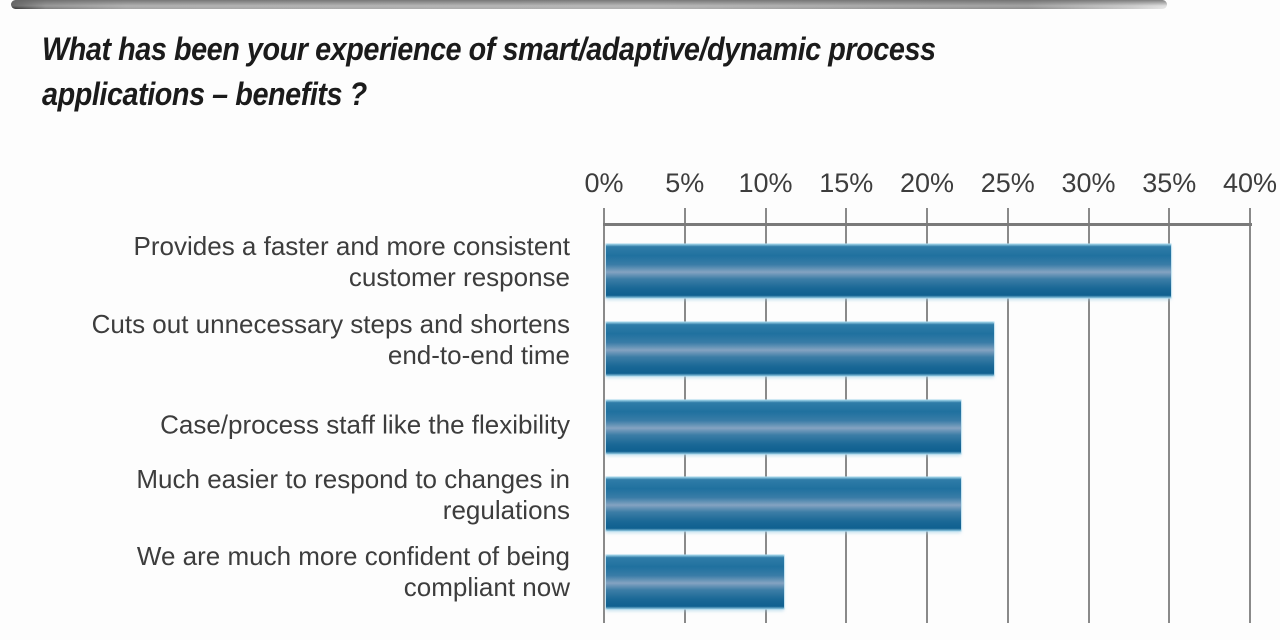  I want to click on x-axis-tick-label: 25%, so click(1007, 183).